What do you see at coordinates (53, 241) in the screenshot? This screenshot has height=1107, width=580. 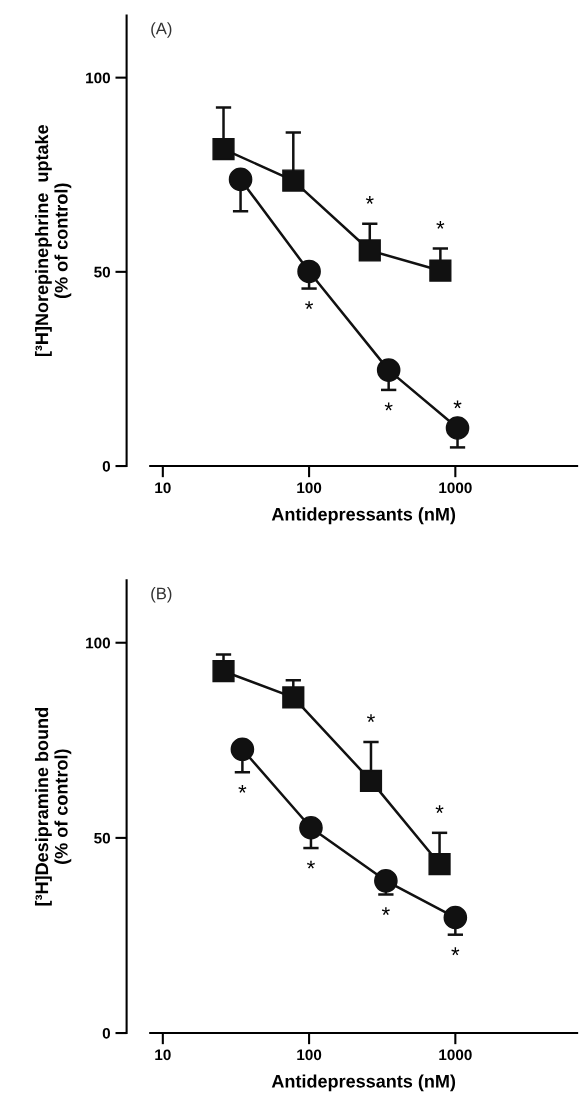 I see `y-axis-title: [³H]Norepinephrine uptake (% of control)` at bounding box center [53, 241].